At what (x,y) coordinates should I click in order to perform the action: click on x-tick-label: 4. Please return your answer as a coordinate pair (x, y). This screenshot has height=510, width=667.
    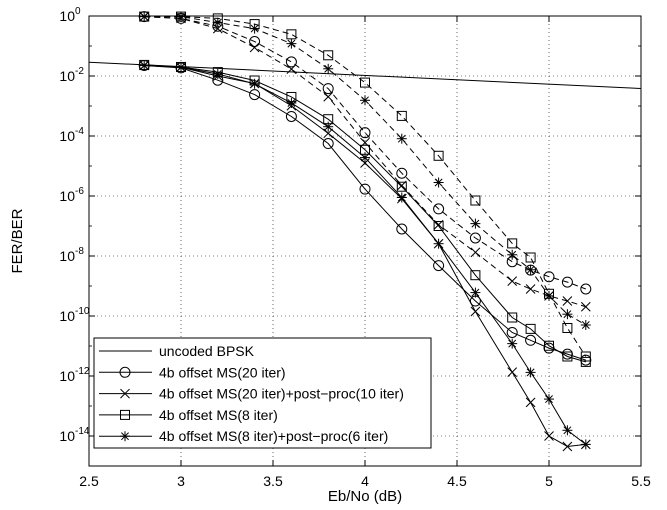
    Looking at the image, I should click on (365, 481).